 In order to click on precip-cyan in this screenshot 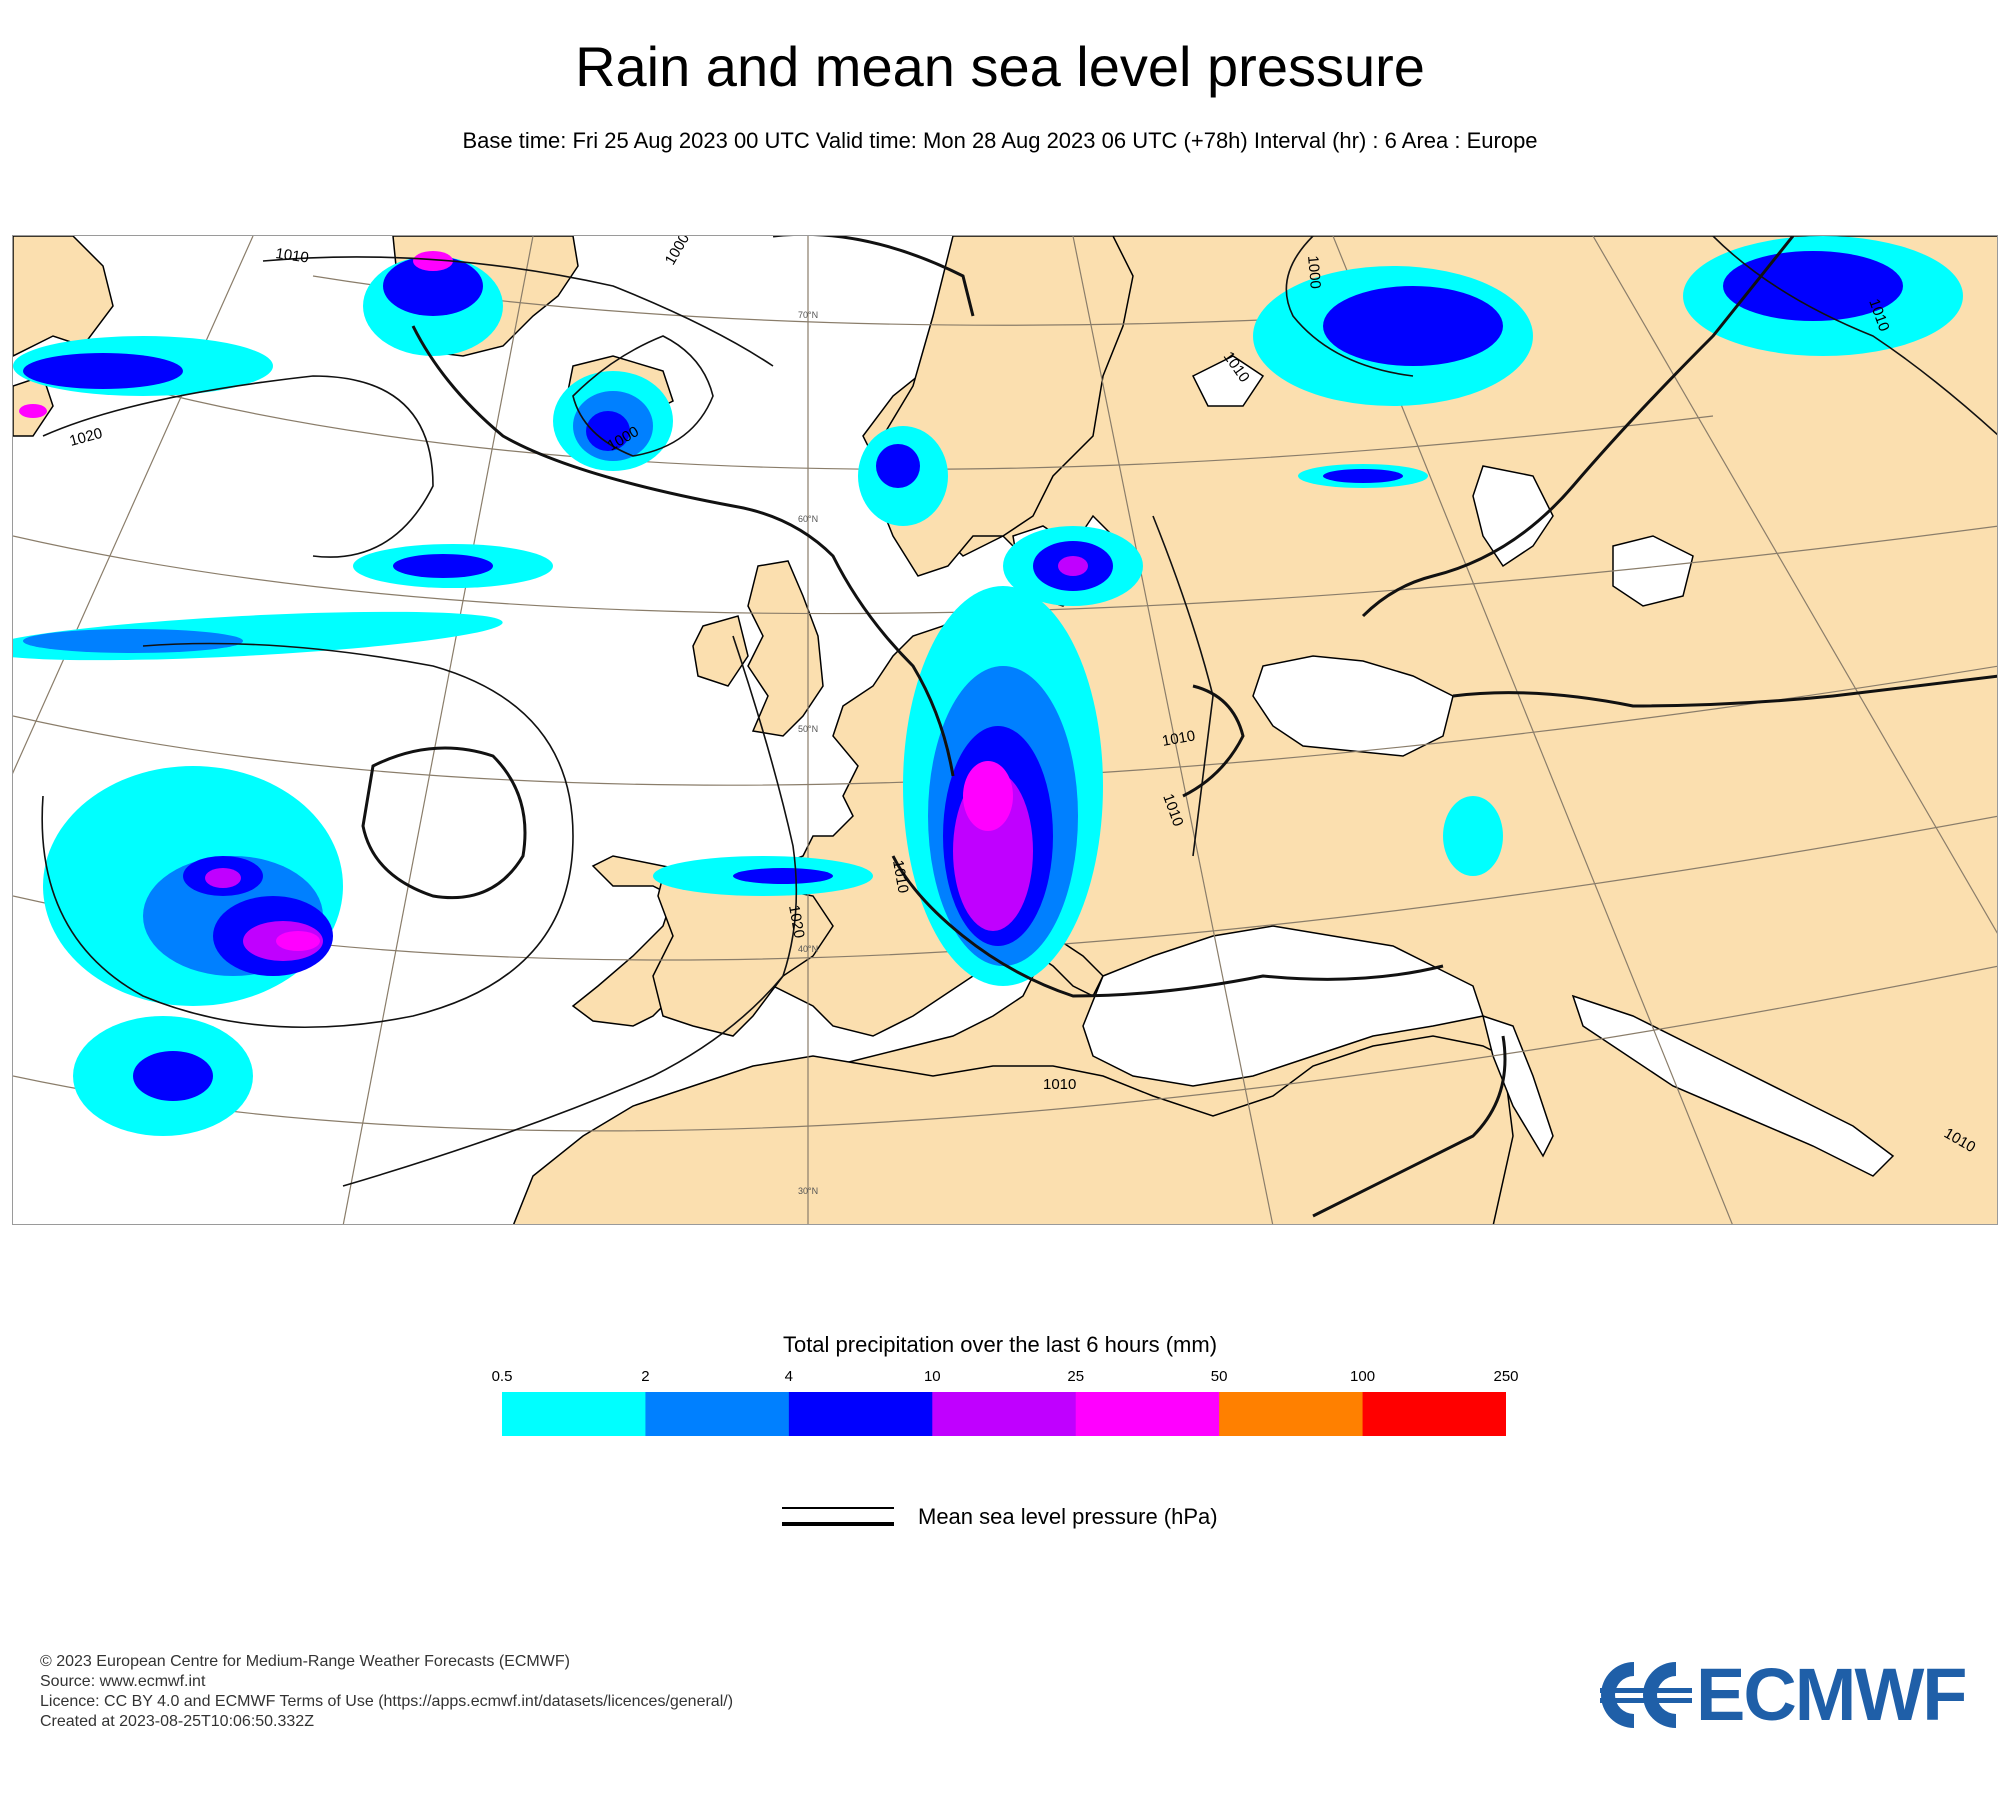, I will do `click(1473, 836)`.